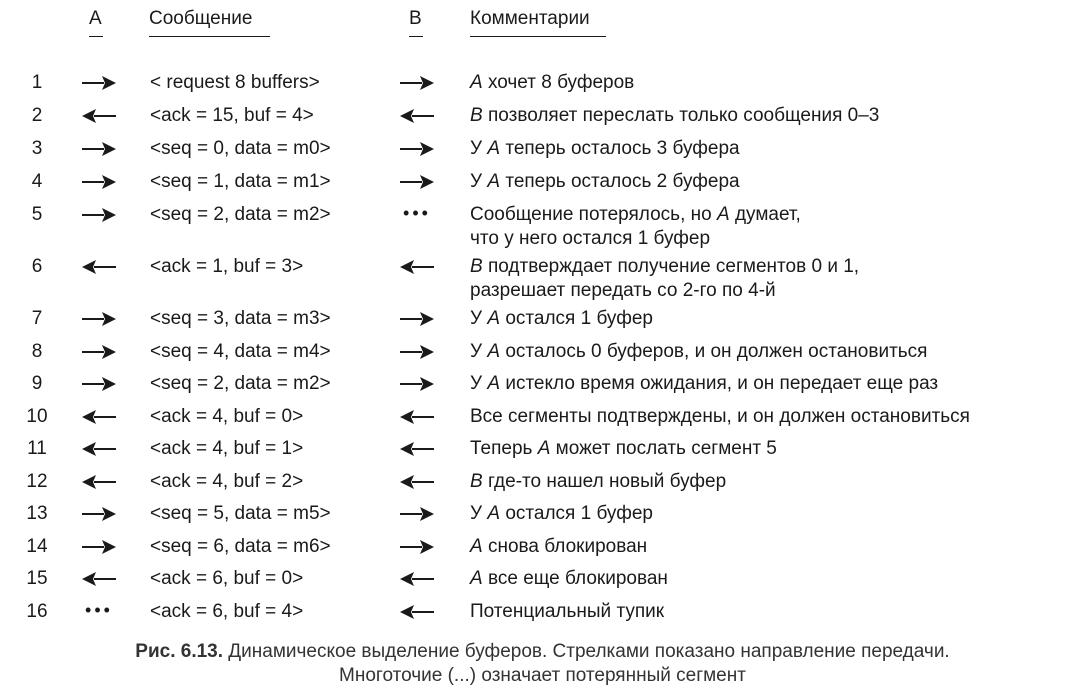  I want to click on comment-prefix: Сообщение потерялось, но, so click(593, 214).